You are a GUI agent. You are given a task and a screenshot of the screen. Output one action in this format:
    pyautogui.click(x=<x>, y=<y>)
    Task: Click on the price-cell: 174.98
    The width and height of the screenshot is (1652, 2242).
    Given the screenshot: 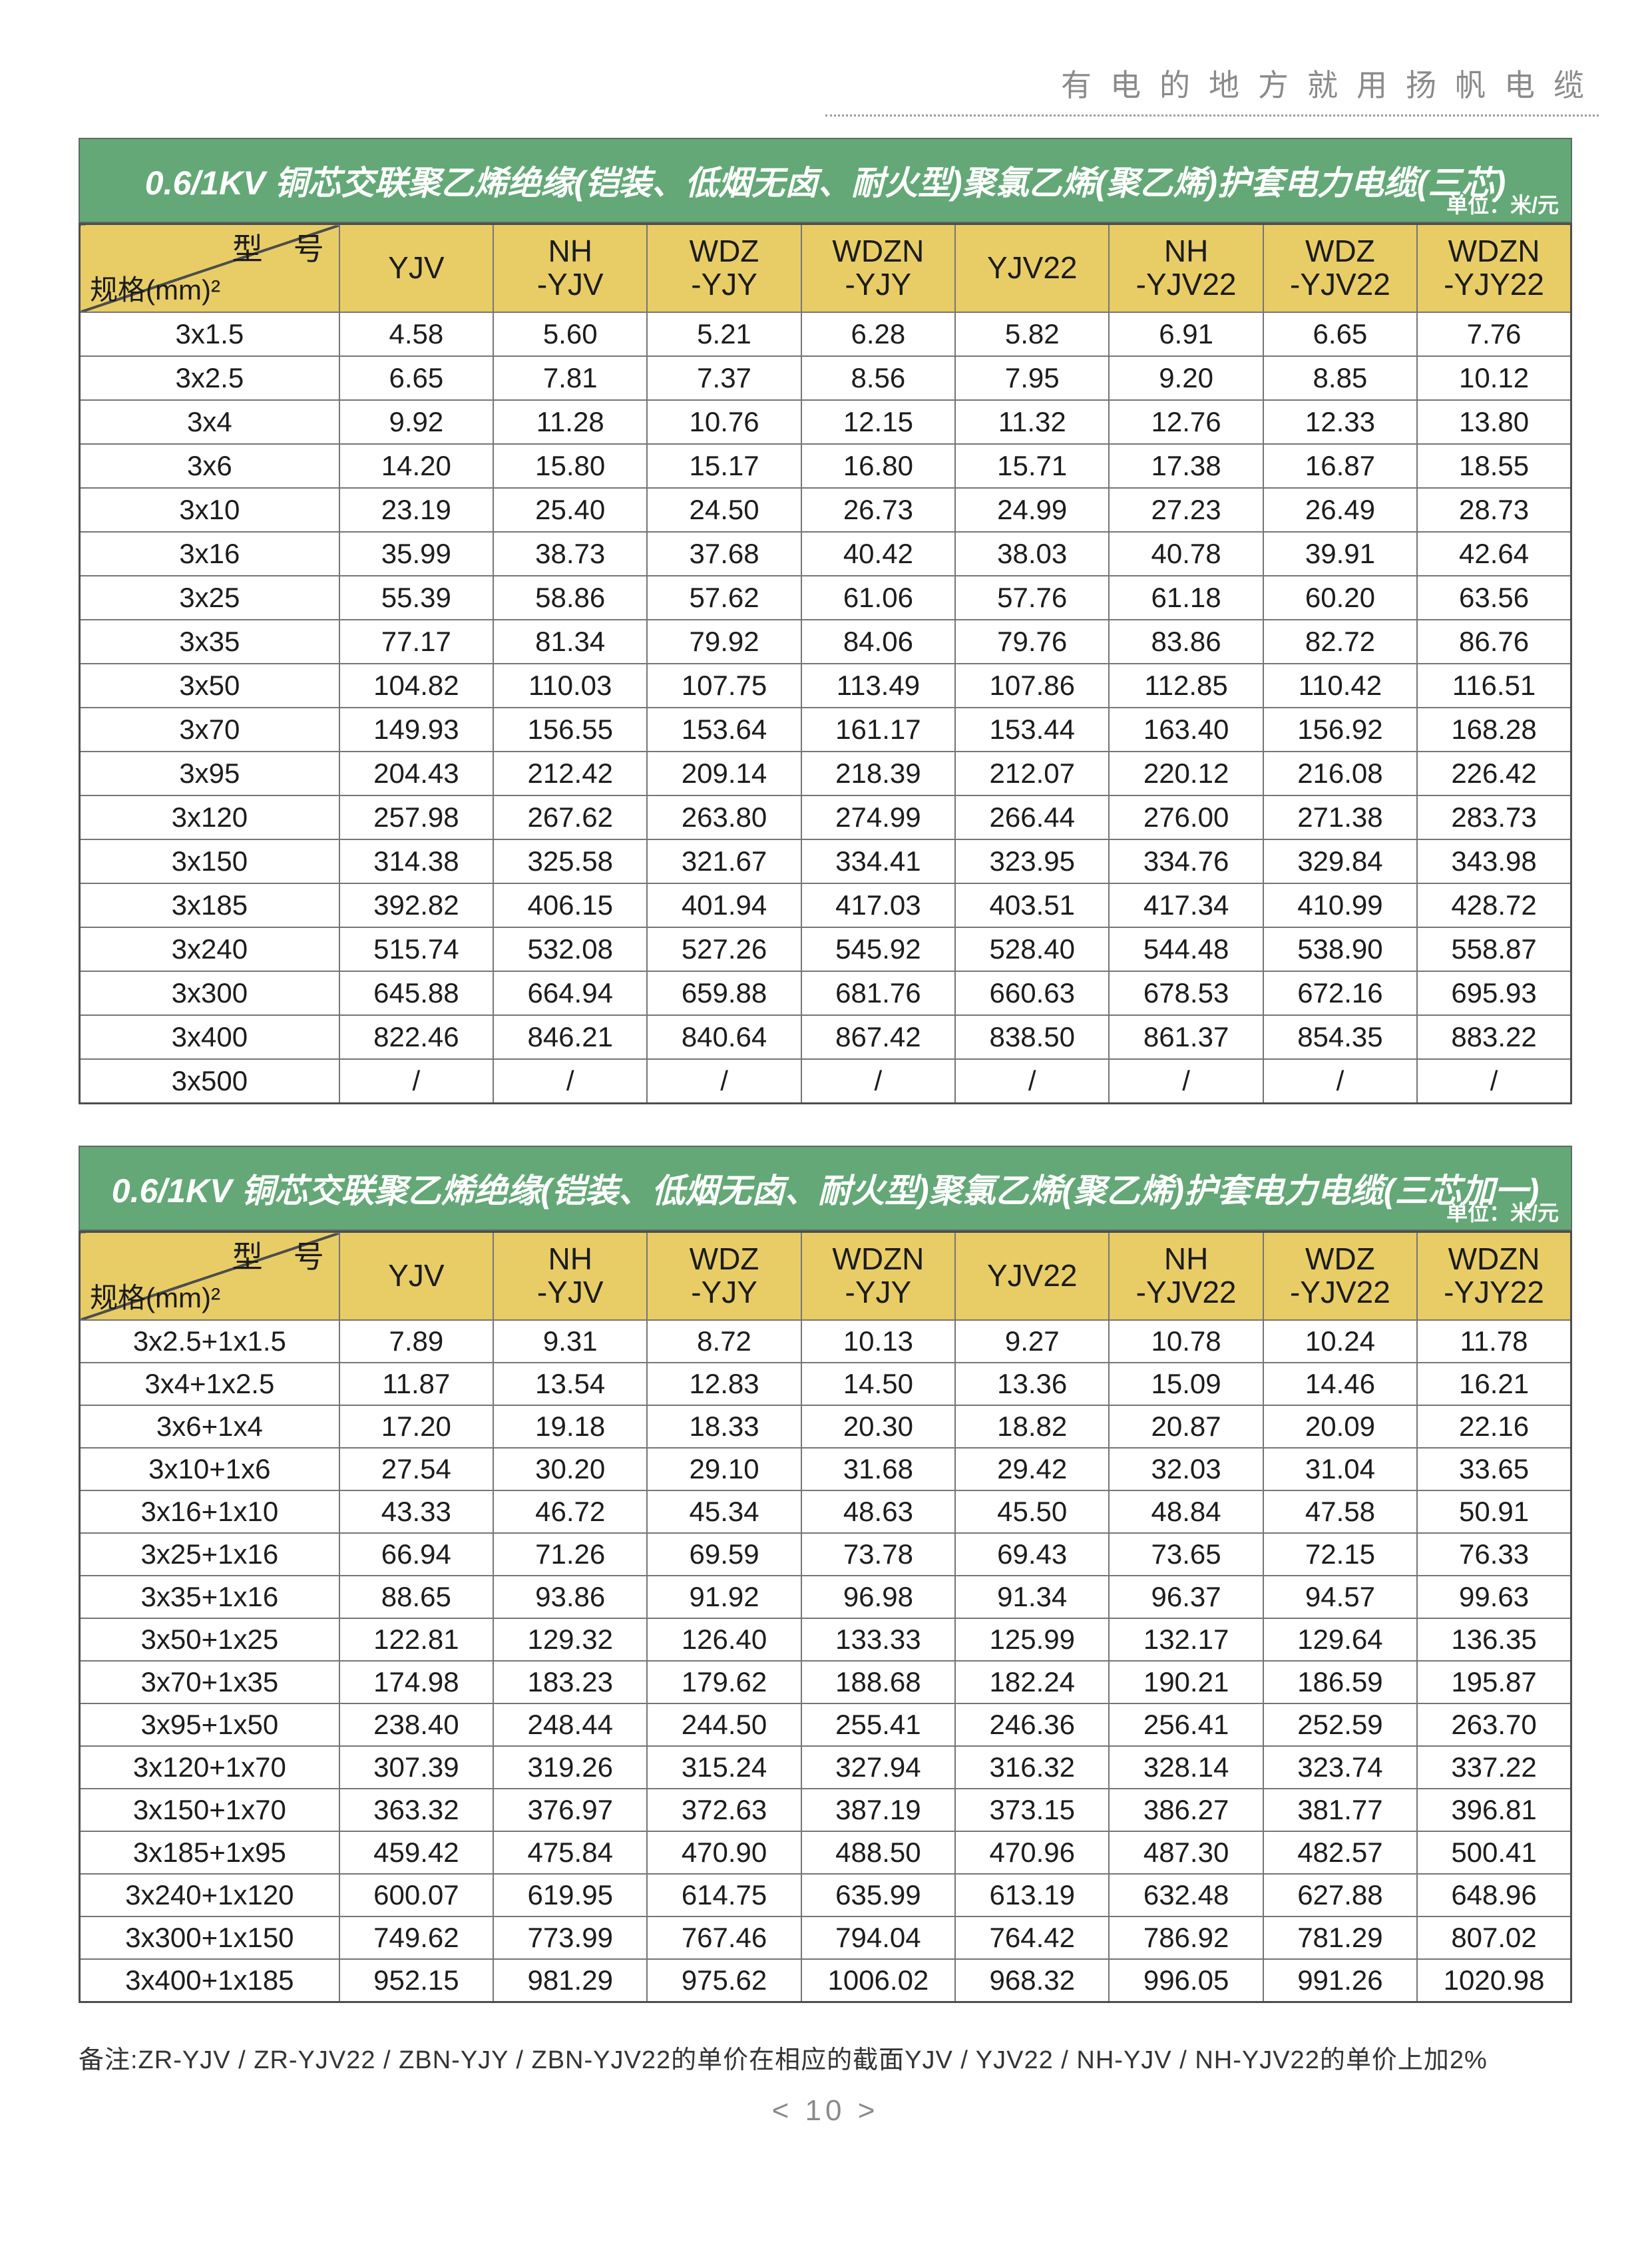 What is the action you would take?
    pyautogui.click(x=416, y=1682)
    